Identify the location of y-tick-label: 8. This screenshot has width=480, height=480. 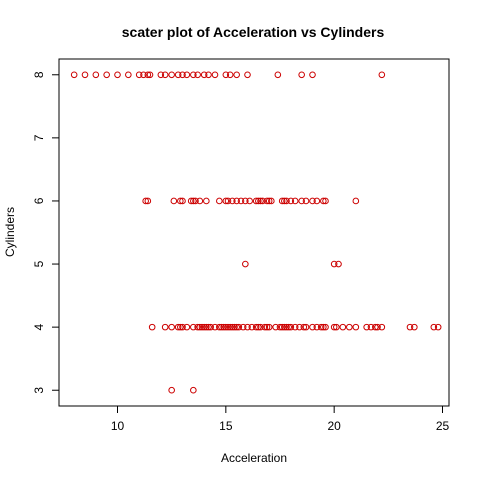
(39, 74).